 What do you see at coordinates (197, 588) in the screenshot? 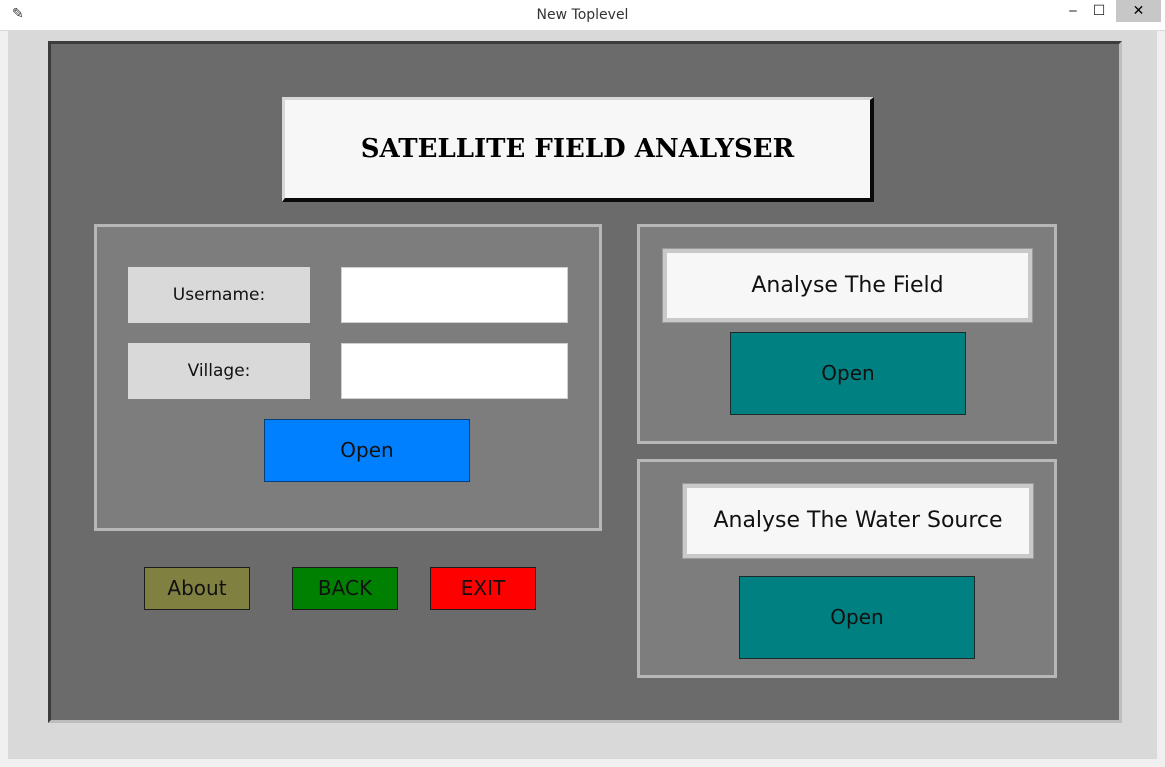
I see `about-button: About` at bounding box center [197, 588].